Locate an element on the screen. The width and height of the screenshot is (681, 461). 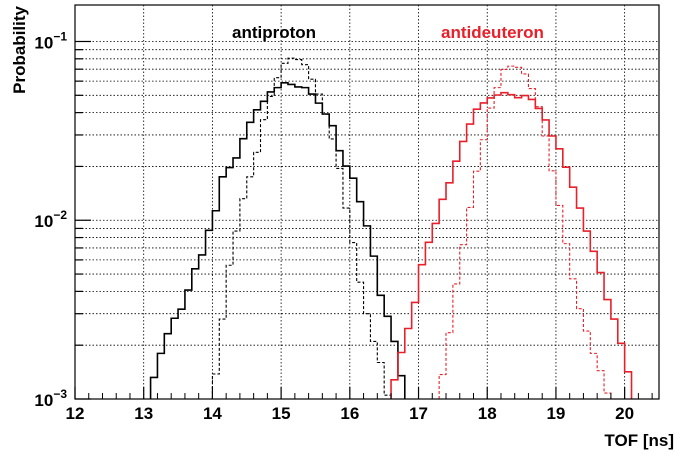
legend-antideuteron: antideuteron is located at coordinates (492, 32).